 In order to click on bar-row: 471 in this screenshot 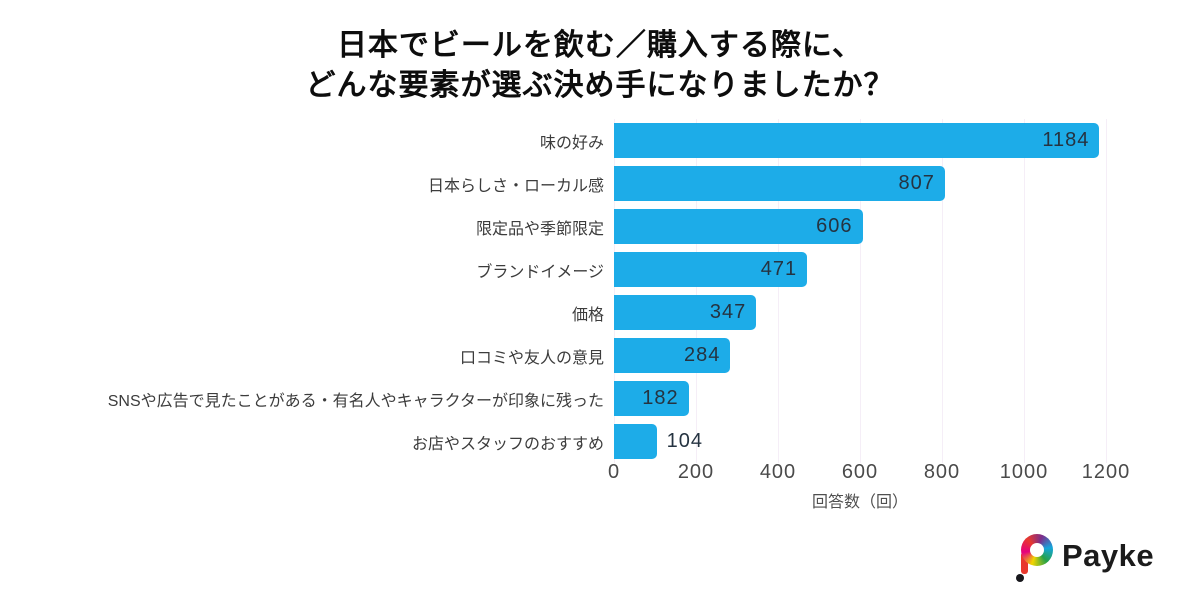, I will do `click(860, 269)`.